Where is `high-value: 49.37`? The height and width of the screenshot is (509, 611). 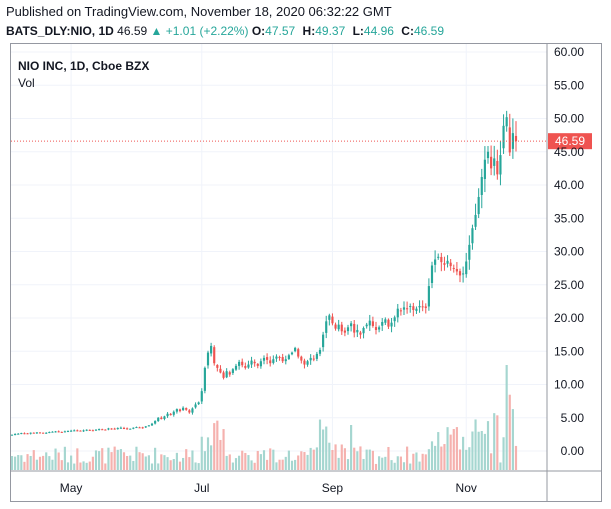 high-value: 49.37 is located at coordinates (330, 31).